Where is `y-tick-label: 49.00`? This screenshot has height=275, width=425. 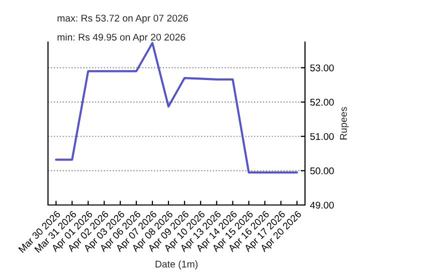 y-tick-label: 49.00 is located at coordinates (322, 205).